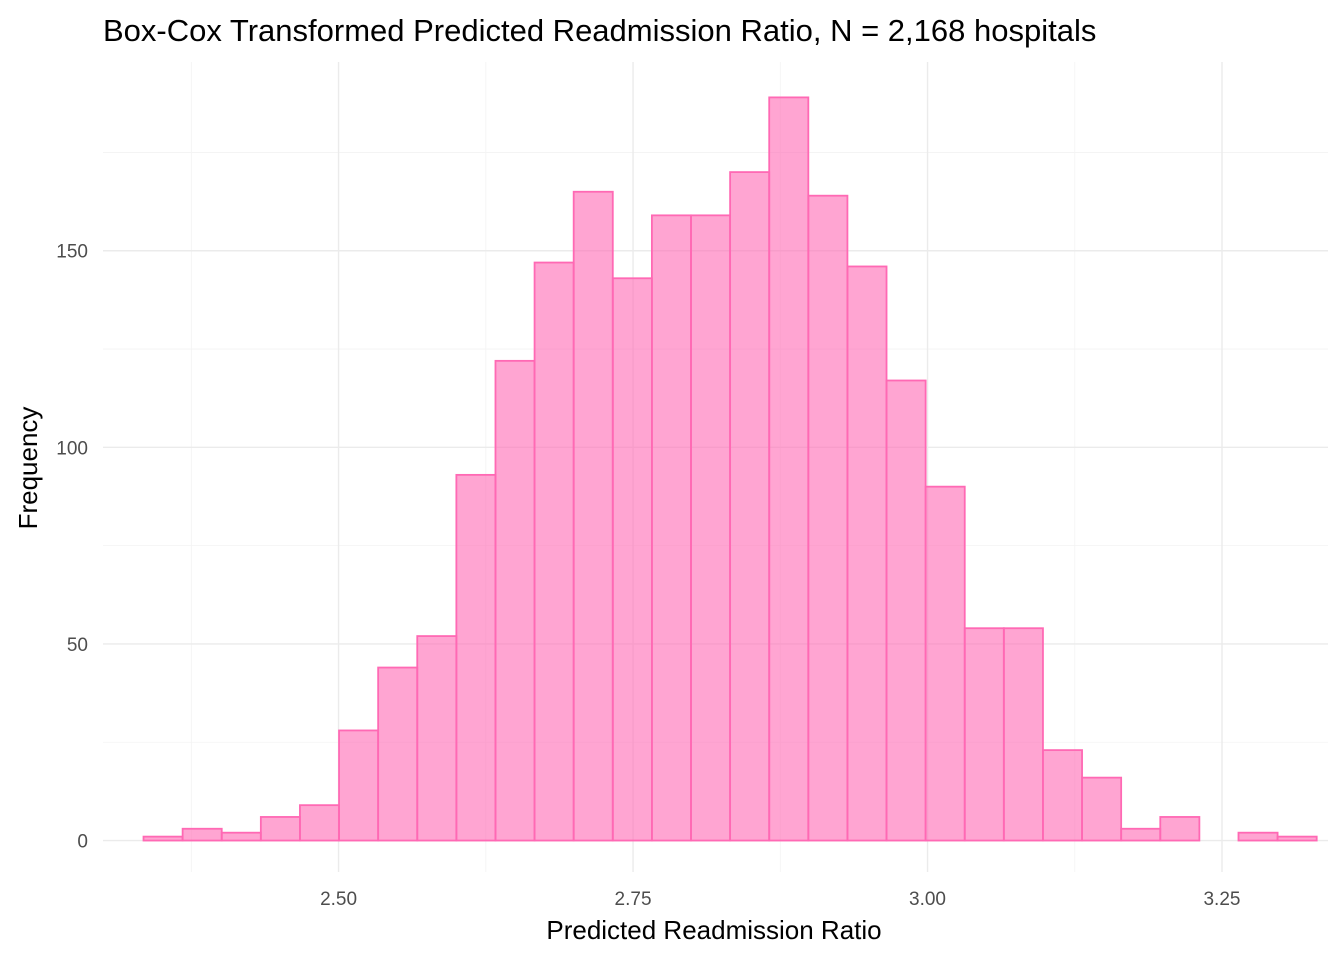 The image size is (1344, 960). I want to click on x-tick-label: 3.00, so click(927, 899).